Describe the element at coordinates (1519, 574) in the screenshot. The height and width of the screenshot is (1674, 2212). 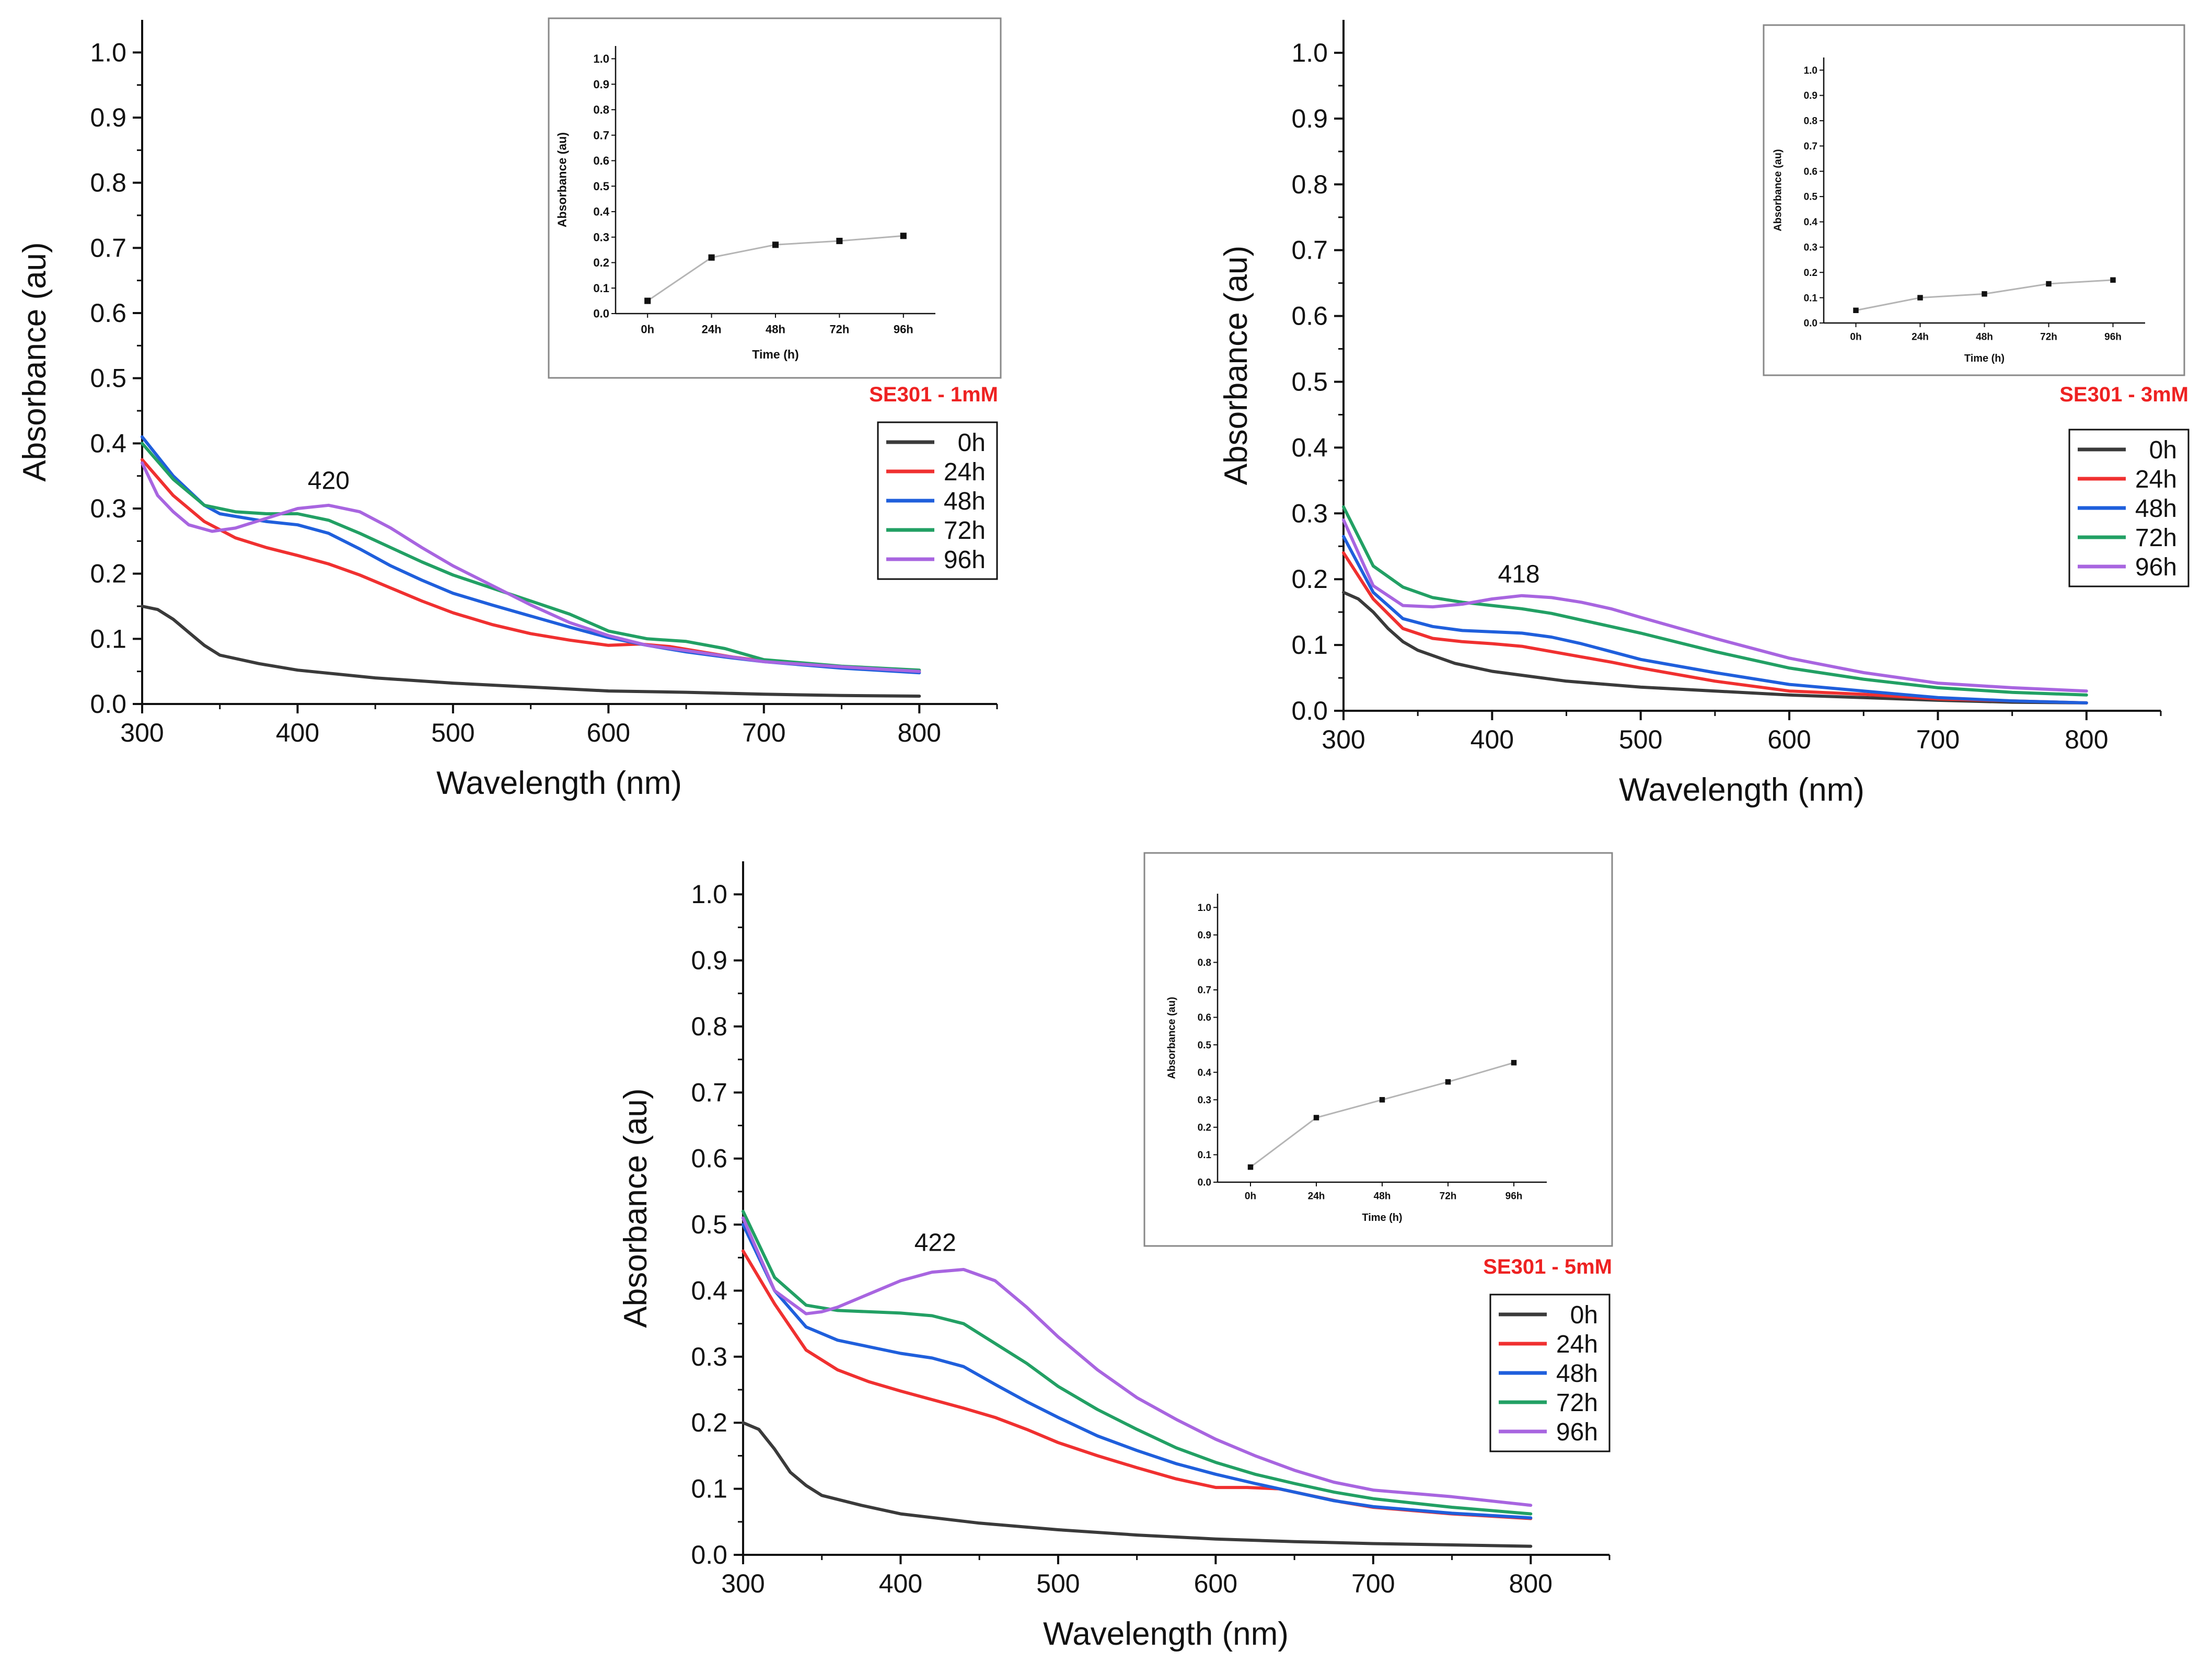
I see `peak-annotation: 418` at that location.